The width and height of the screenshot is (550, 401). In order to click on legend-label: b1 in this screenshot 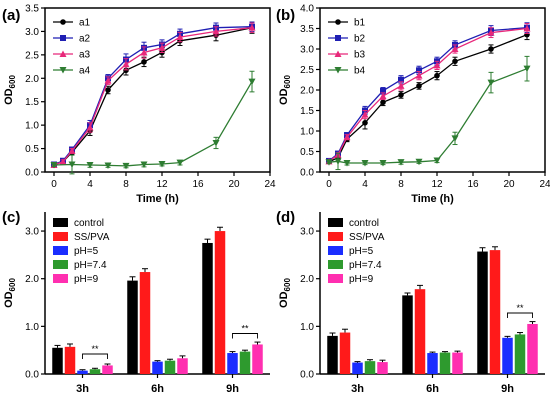, I will do `click(360, 23)`.